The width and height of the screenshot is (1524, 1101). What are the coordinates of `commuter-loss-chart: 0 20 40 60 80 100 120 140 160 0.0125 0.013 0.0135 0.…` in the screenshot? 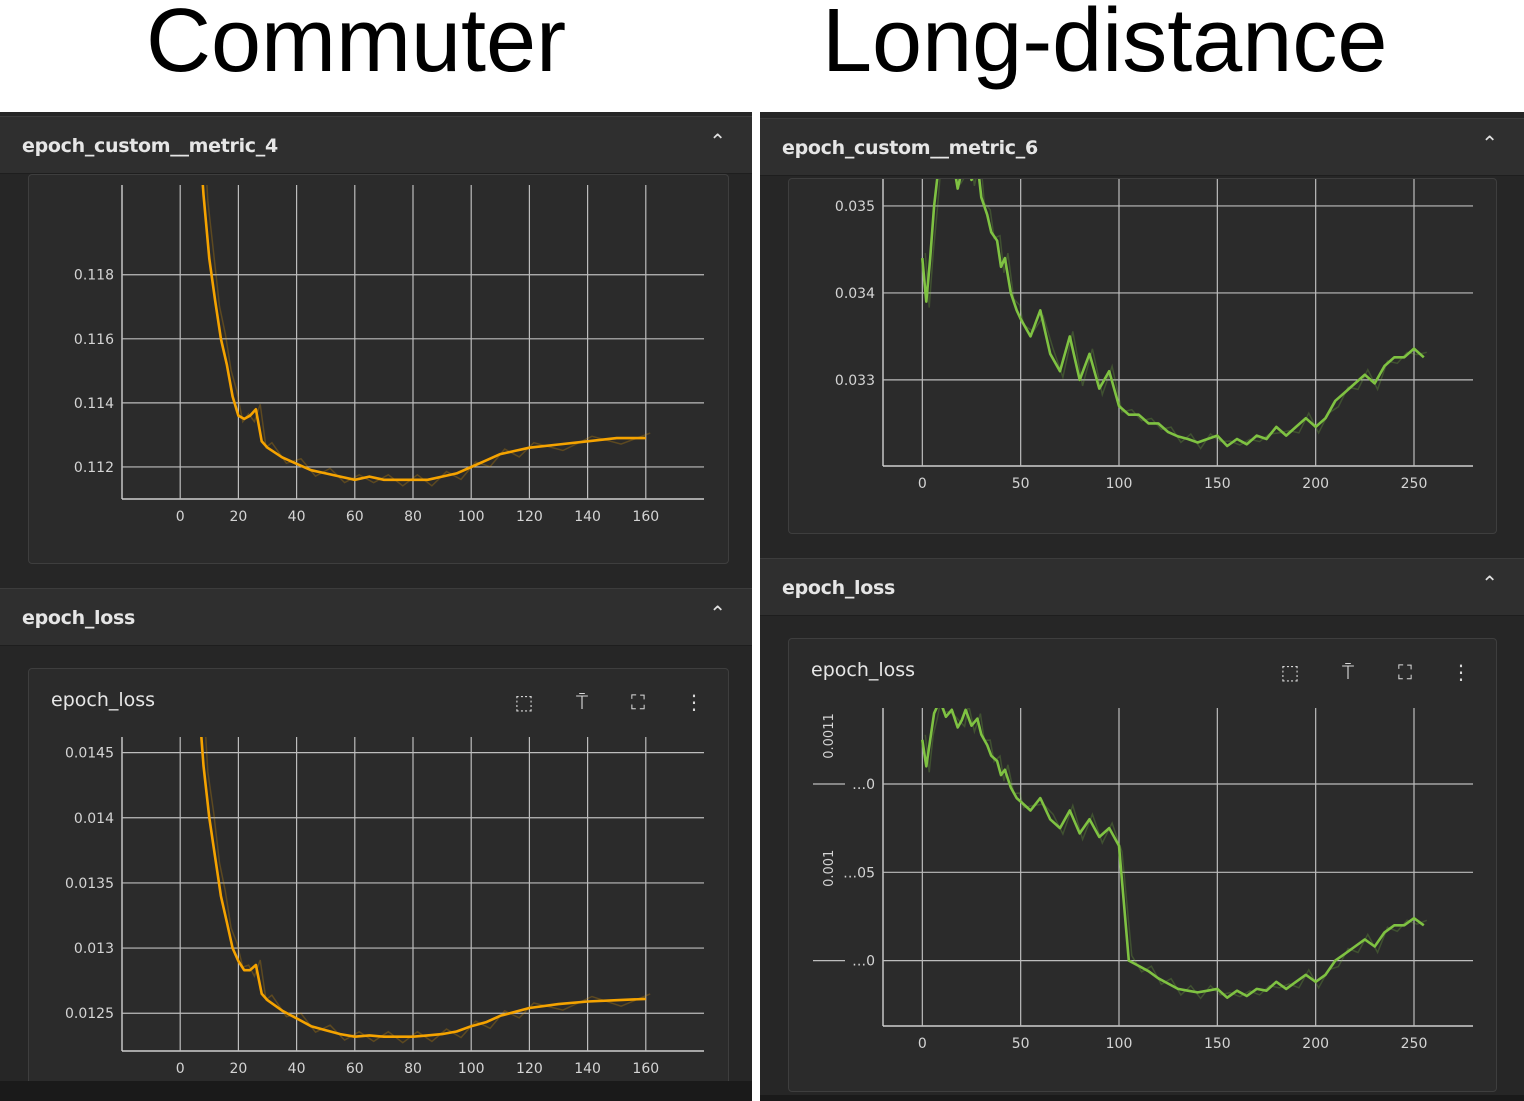 It's located at (384, 907).